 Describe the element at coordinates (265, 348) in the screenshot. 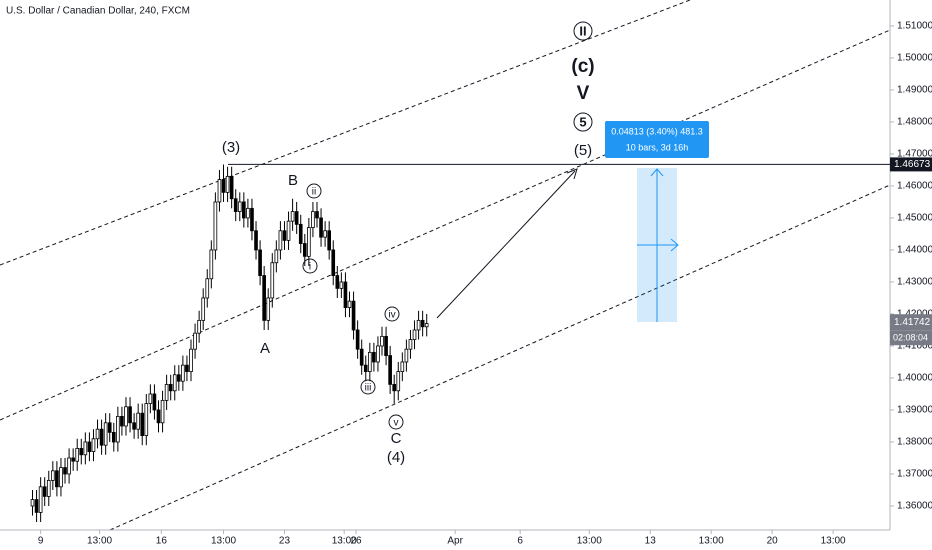

I see `wave-label: A` at that location.